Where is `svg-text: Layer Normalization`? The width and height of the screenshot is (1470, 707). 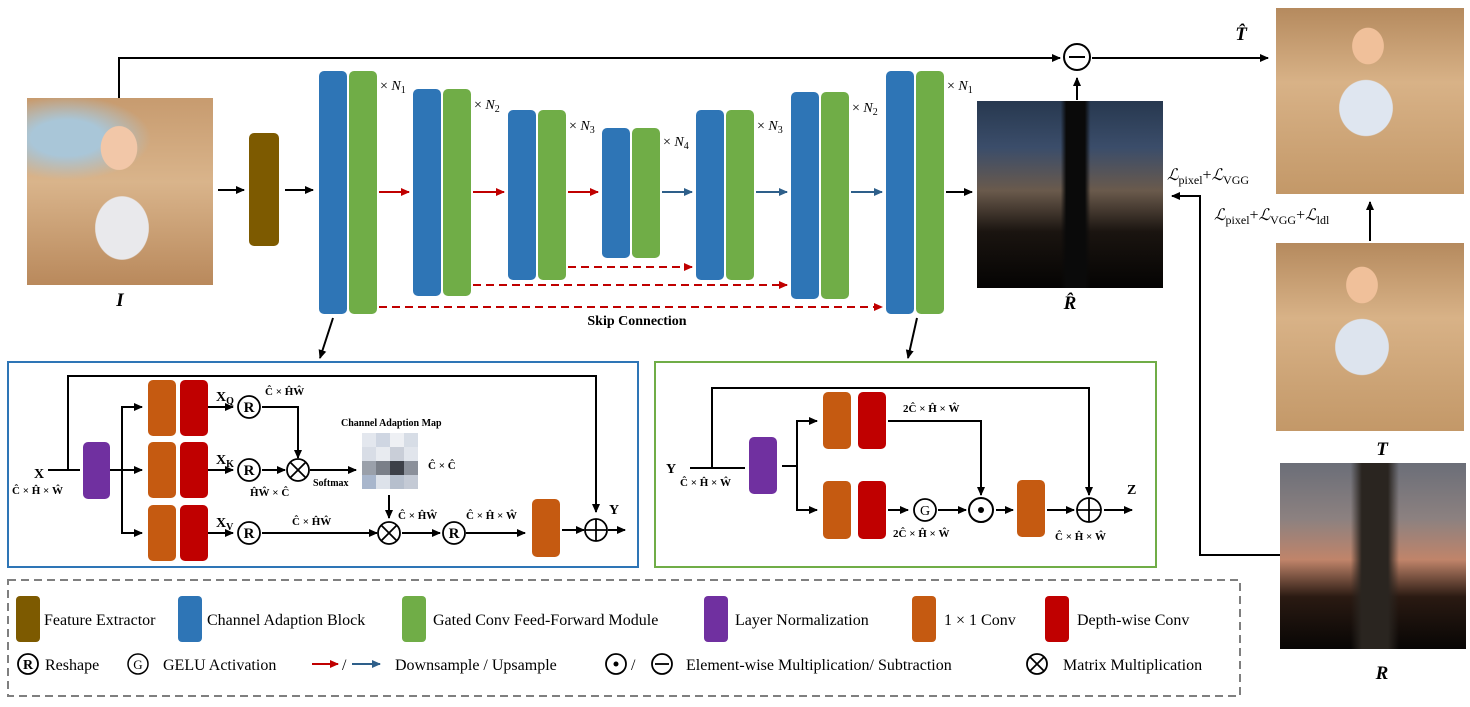
svg-text: Layer Normalization is located at coordinates (802, 620).